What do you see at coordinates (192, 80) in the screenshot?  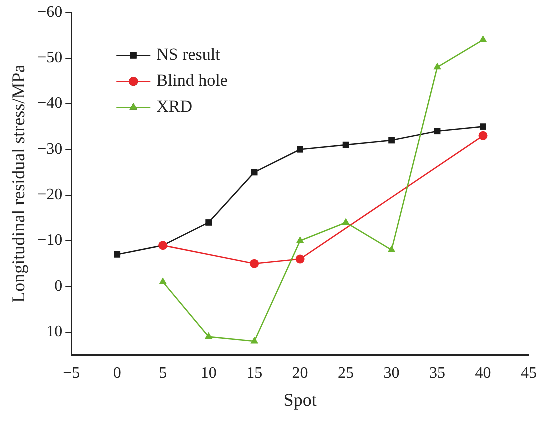 I see `legend-label: Blind hole` at bounding box center [192, 80].